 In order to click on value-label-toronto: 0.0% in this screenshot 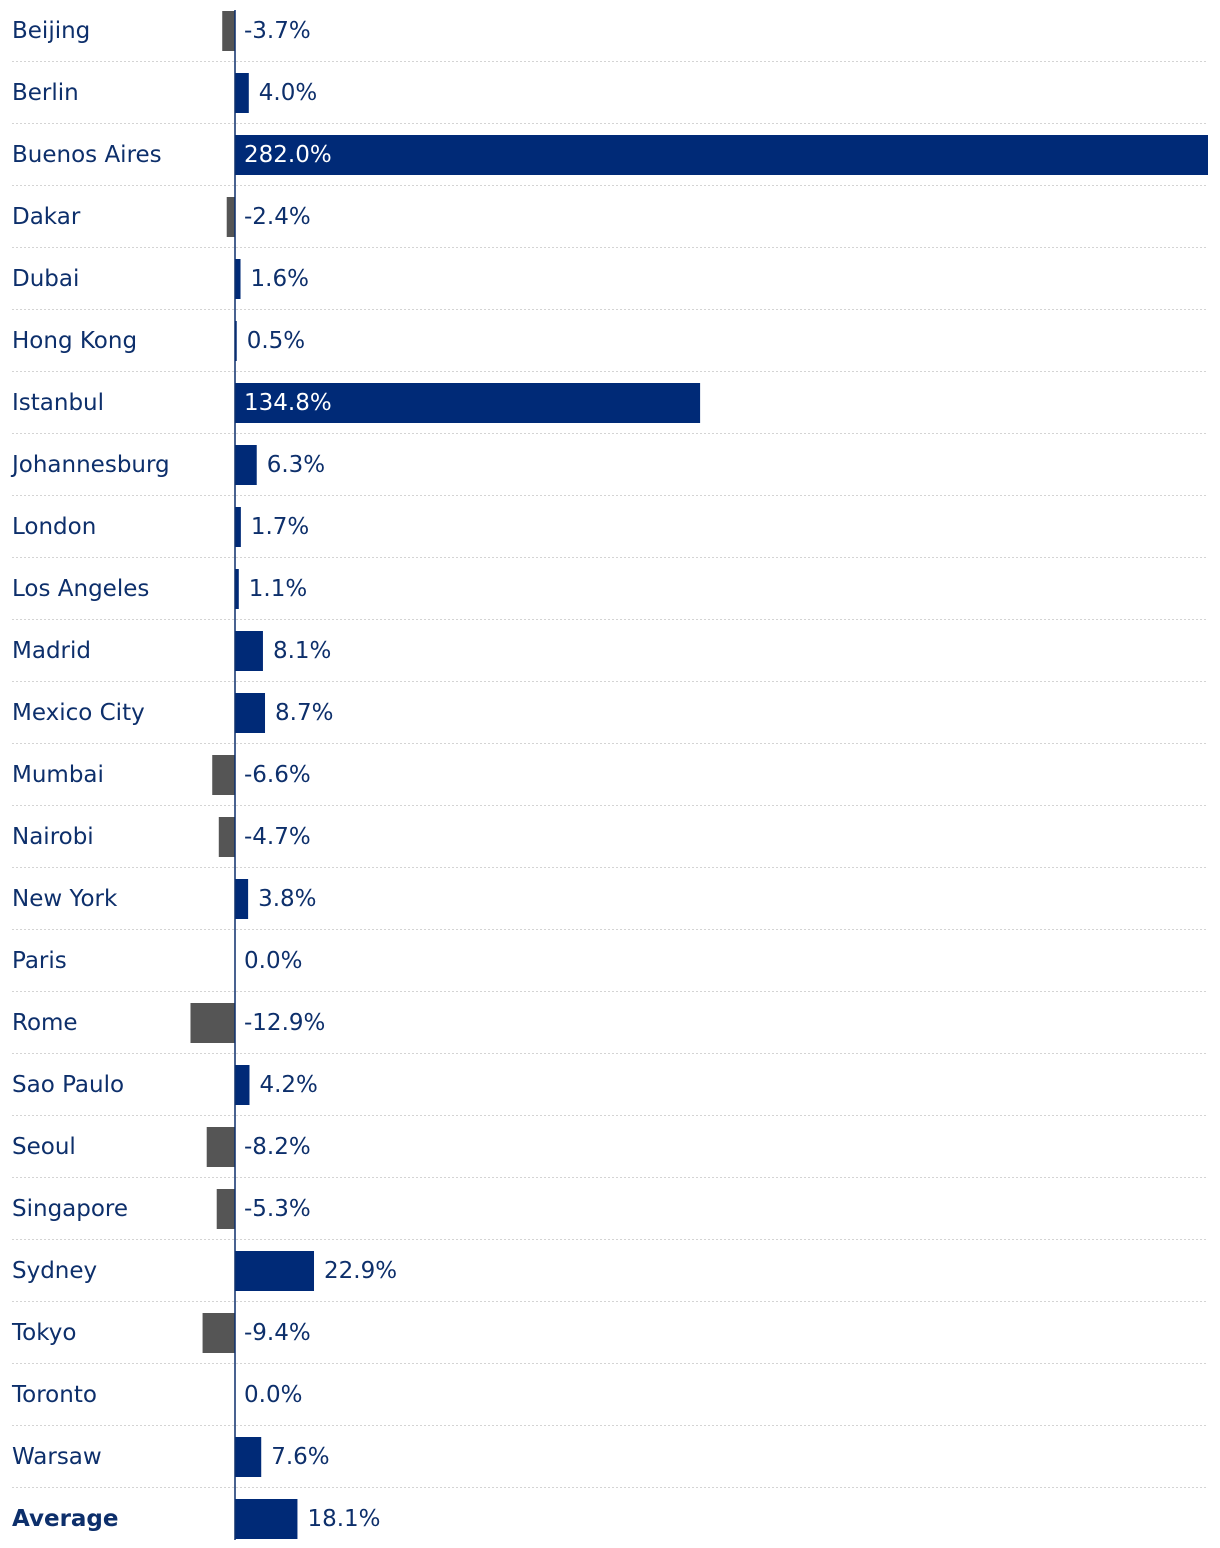, I will do `click(273, 1395)`.